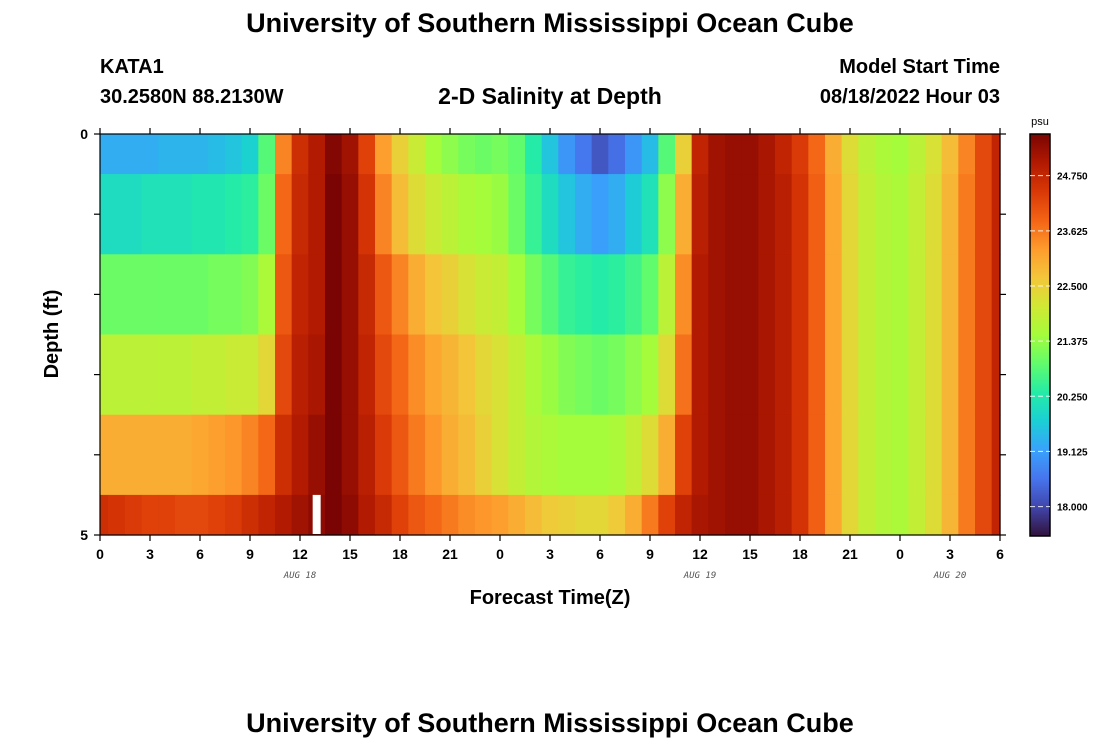  What do you see at coordinates (250, 554) in the screenshot?
I see `x-tick-label: 9` at bounding box center [250, 554].